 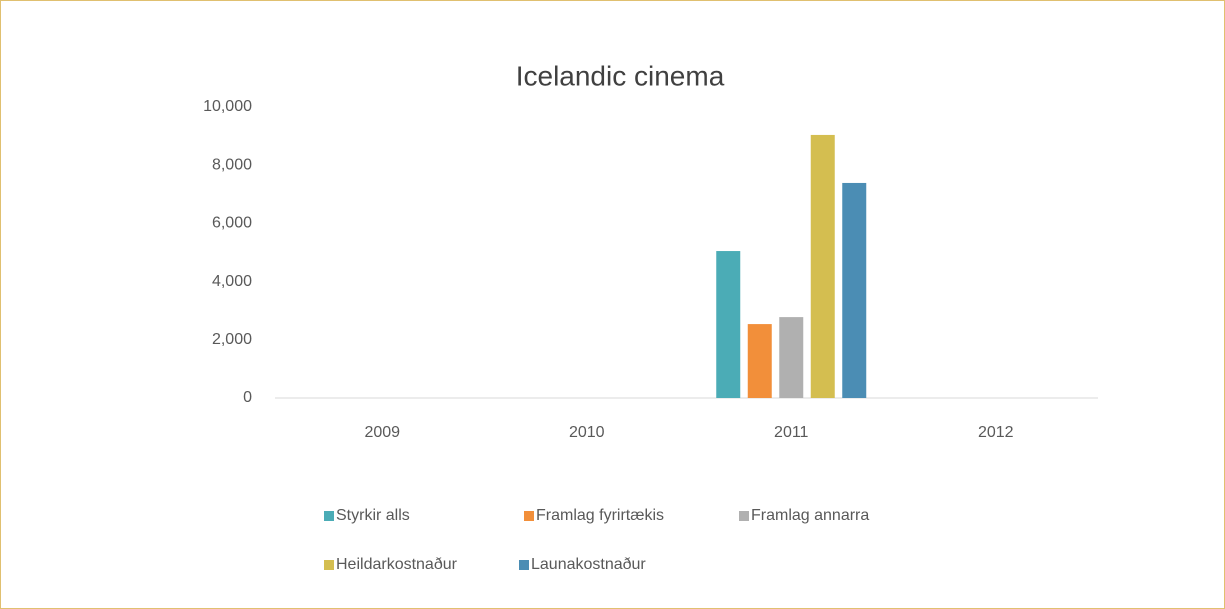 I want to click on y-tick-label: 8,000, so click(x=232, y=164).